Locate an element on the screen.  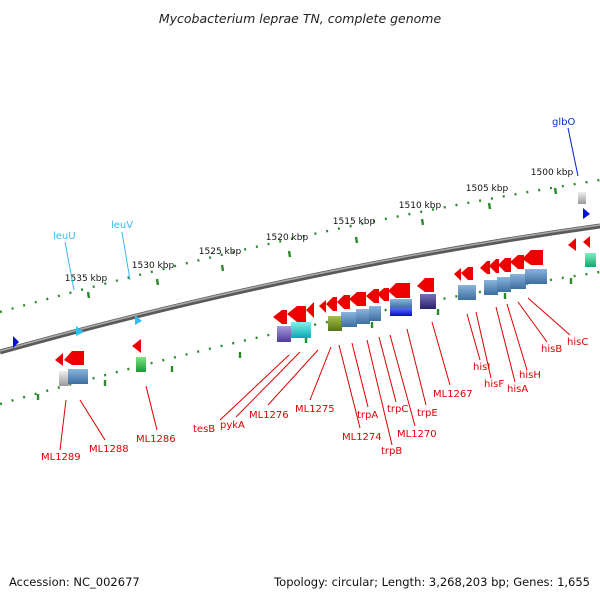
gene-arrow-ML1276 is located at coordinates (310, 310).